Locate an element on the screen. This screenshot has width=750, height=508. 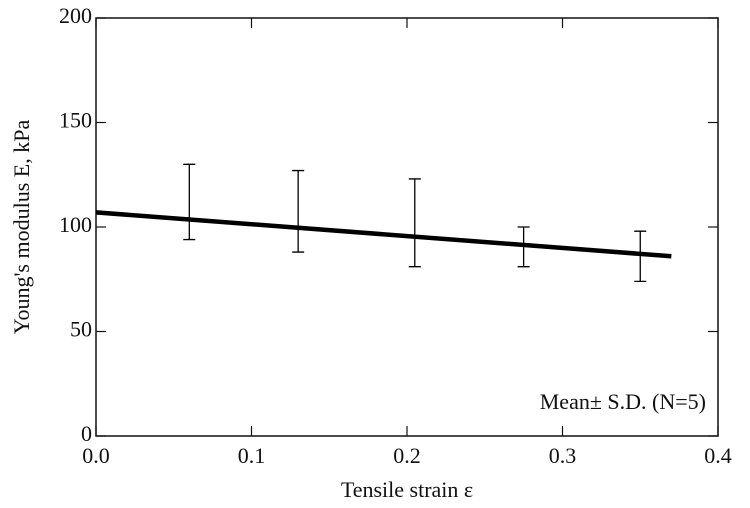
x-tick-label: 0.0 is located at coordinates (96, 455).